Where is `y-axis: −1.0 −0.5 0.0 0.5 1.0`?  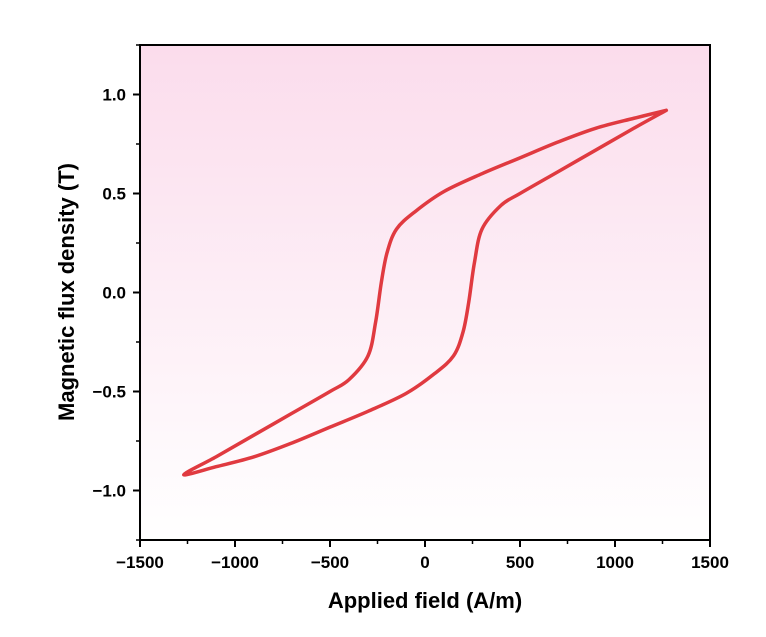
y-axis: −1.0 −0.5 0.0 0.5 1.0 is located at coordinates (116, 292).